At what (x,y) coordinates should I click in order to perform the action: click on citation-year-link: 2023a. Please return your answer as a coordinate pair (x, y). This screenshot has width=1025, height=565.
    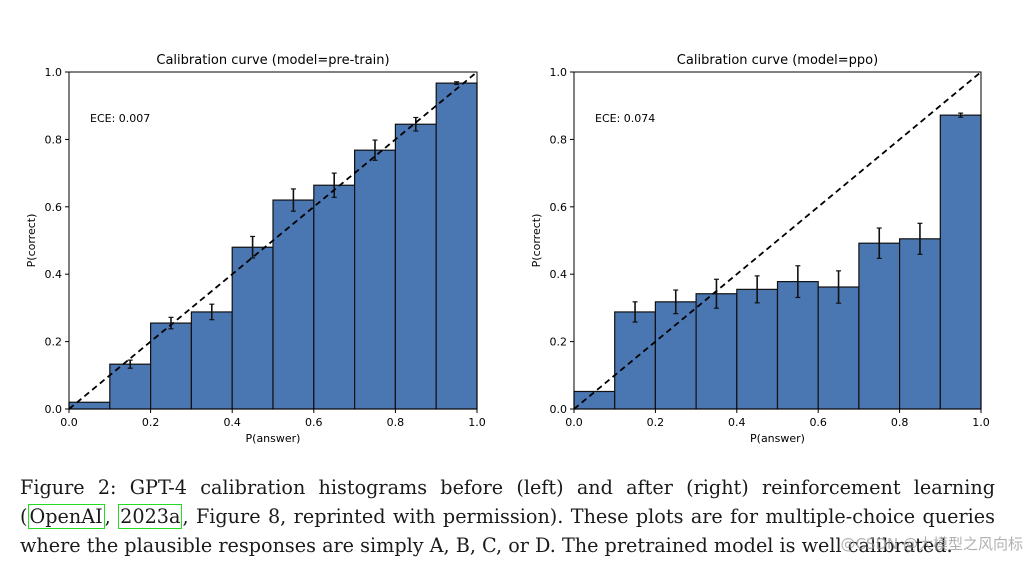
    Looking at the image, I should click on (150, 516).